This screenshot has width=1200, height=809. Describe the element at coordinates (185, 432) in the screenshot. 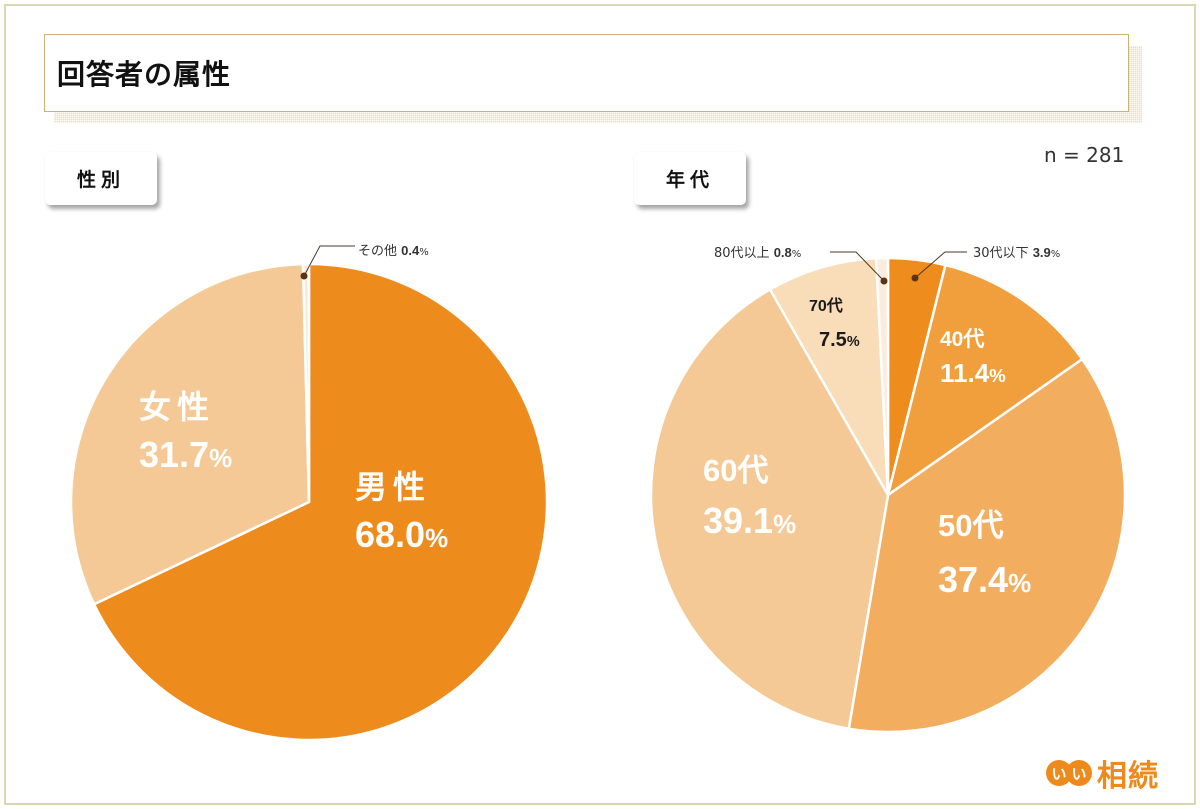

I see `label-female: 女性 31.7%` at that location.